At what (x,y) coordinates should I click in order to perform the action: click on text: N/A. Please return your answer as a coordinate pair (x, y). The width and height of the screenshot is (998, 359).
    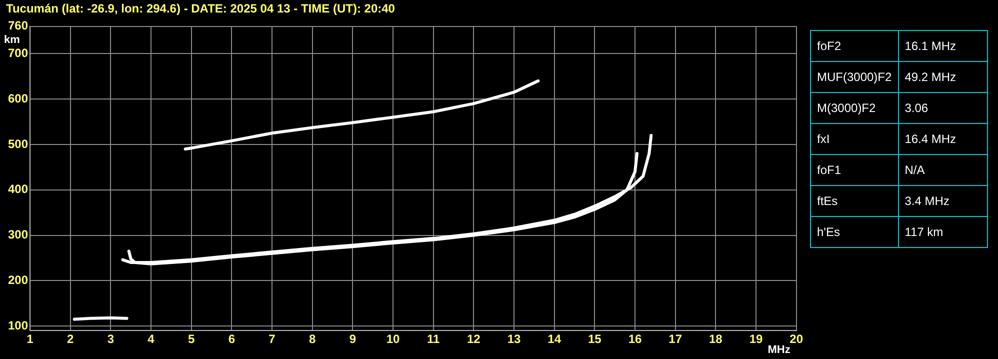
    Looking at the image, I should click on (914, 170).